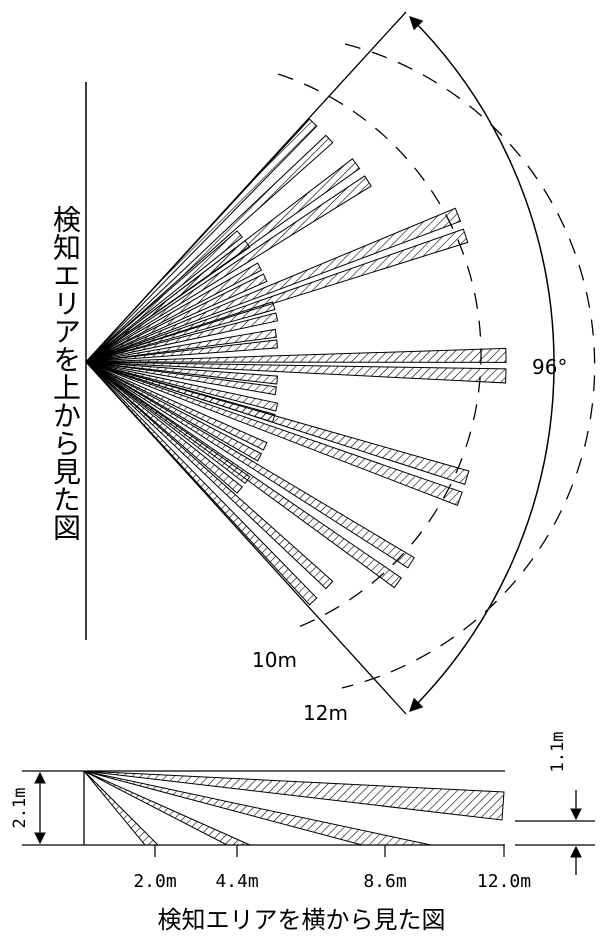 The width and height of the screenshot is (603, 941). What do you see at coordinates (20, 808) in the screenshot?
I see `height-label: 2.1m` at bounding box center [20, 808].